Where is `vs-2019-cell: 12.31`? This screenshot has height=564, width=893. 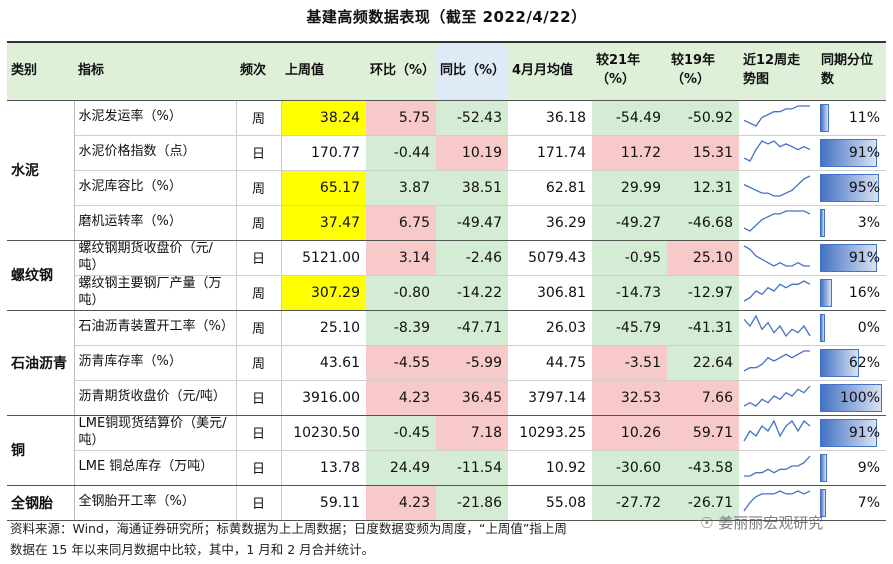
vs-2019-cell: 12.31 is located at coordinates (703, 188).